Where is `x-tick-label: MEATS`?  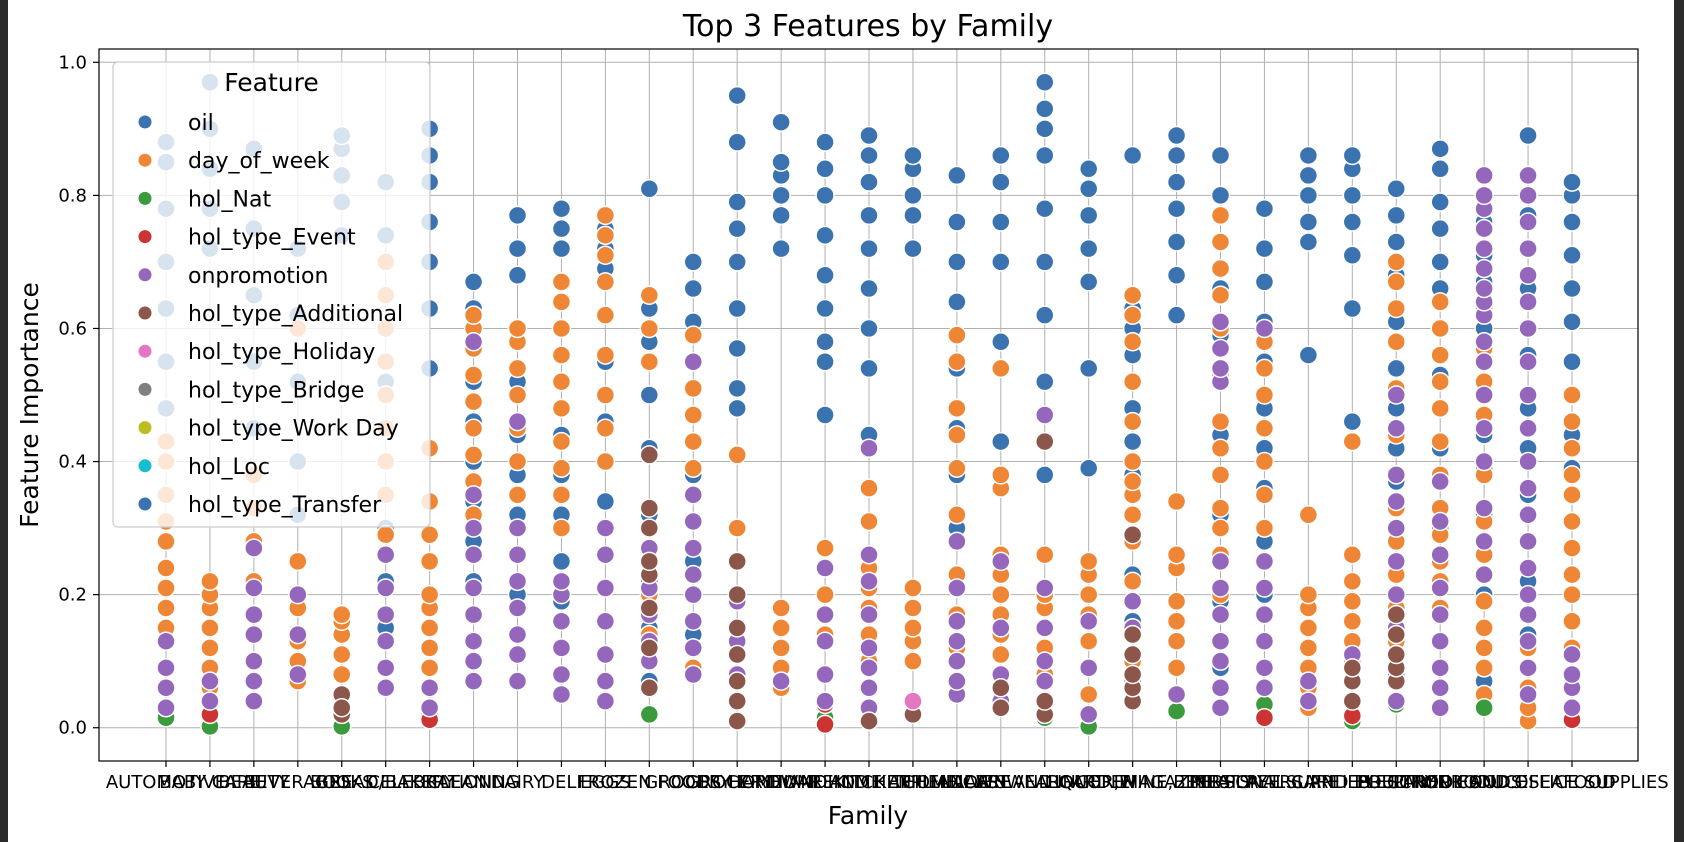 x-tick-label: MEATS is located at coordinates (1220, 782).